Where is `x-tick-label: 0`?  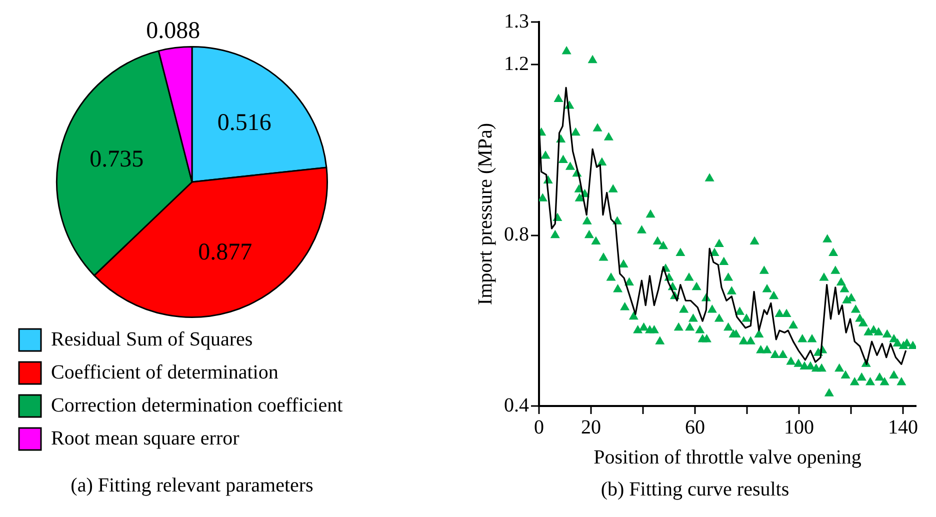
x-tick-label: 0 is located at coordinates (539, 427).